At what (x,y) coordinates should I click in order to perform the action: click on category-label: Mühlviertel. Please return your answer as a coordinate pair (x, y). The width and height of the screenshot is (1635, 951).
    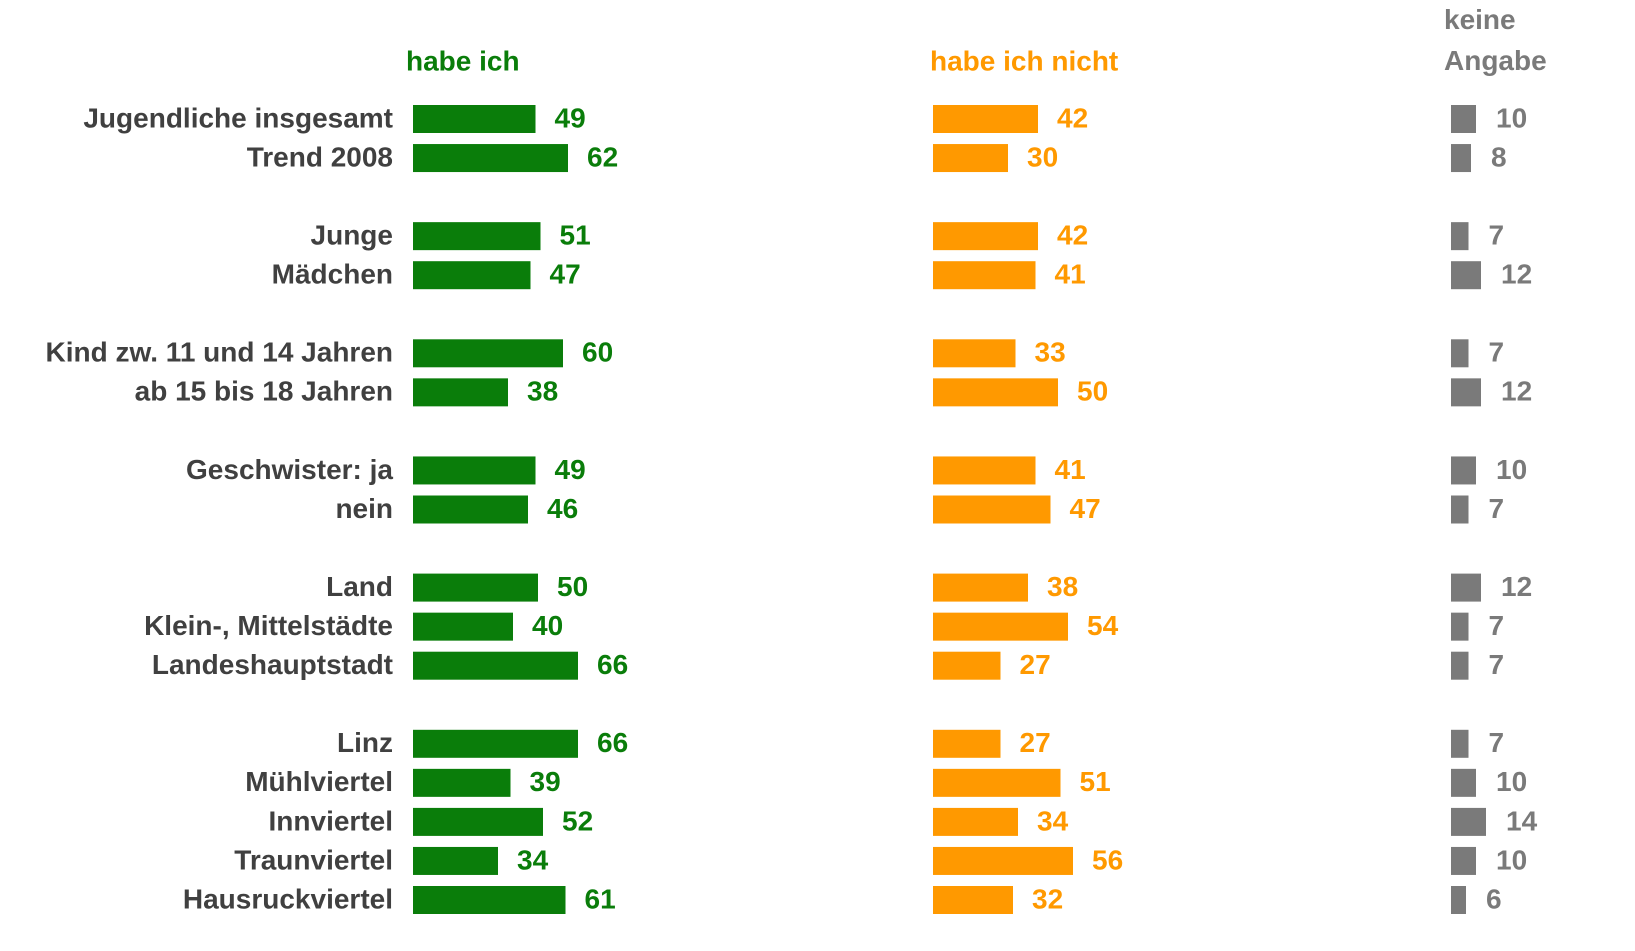
    Looking at the image, I should click on (319, 781).